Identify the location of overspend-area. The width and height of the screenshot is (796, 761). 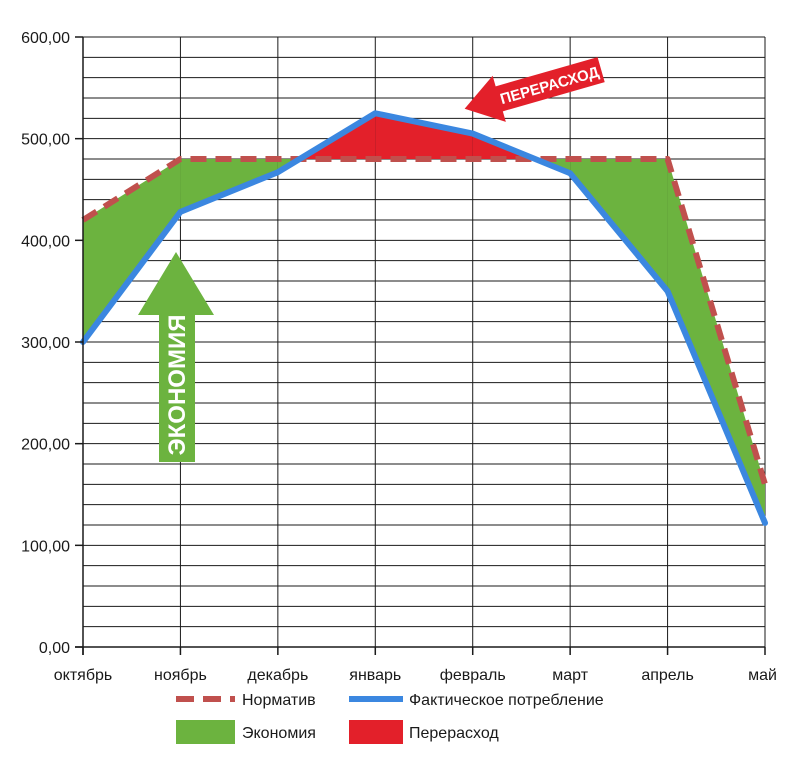
(424, 136).